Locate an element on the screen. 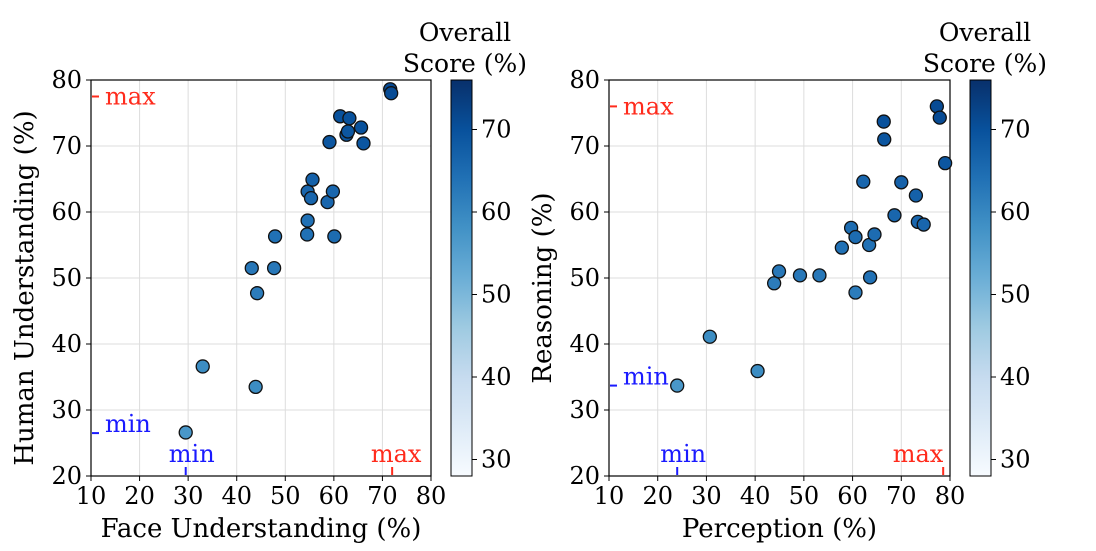 The width and height of the screenshot is (1096, 551). x-axis-label: Face Understanding (%) is located at coordinates (261, 529).